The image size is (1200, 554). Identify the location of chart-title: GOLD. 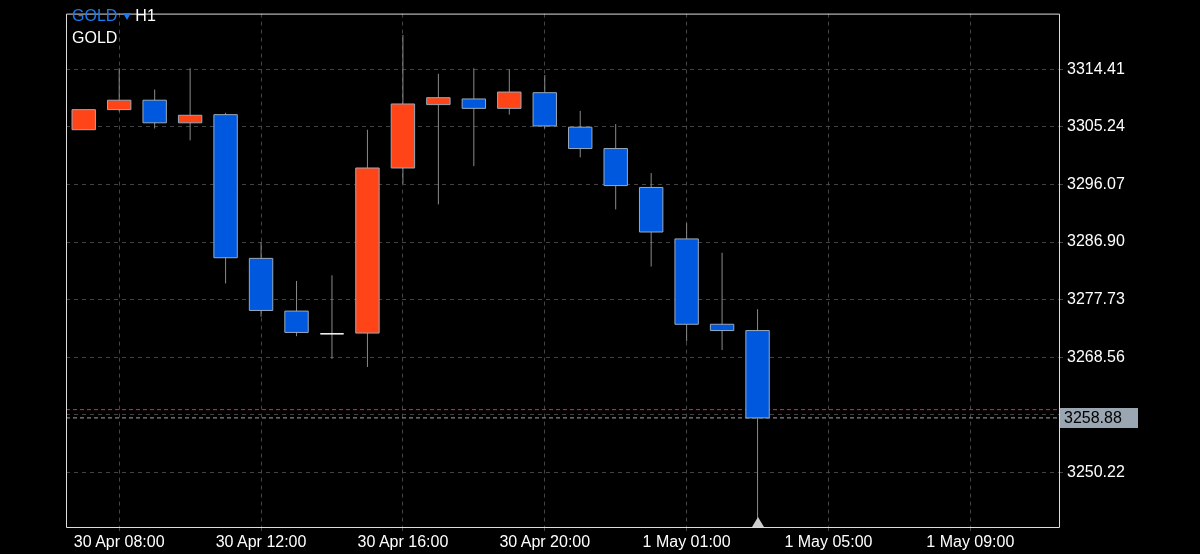
(95, 15).